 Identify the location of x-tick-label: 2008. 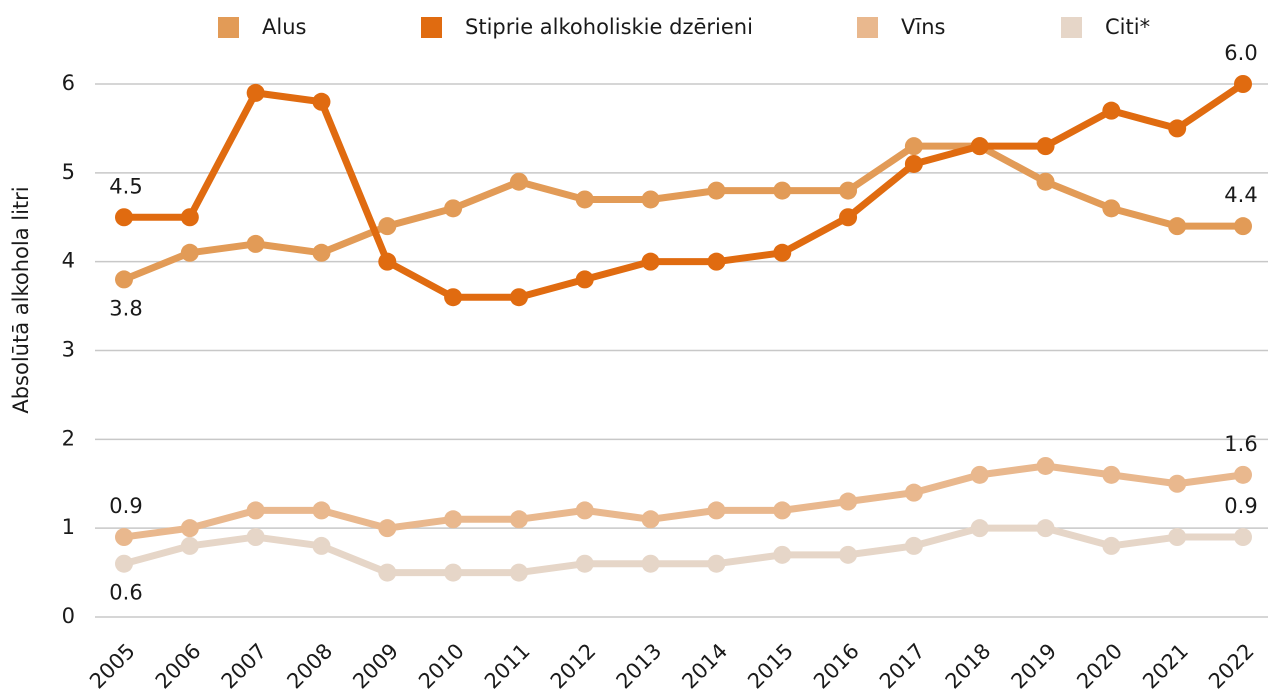
(309, 664).